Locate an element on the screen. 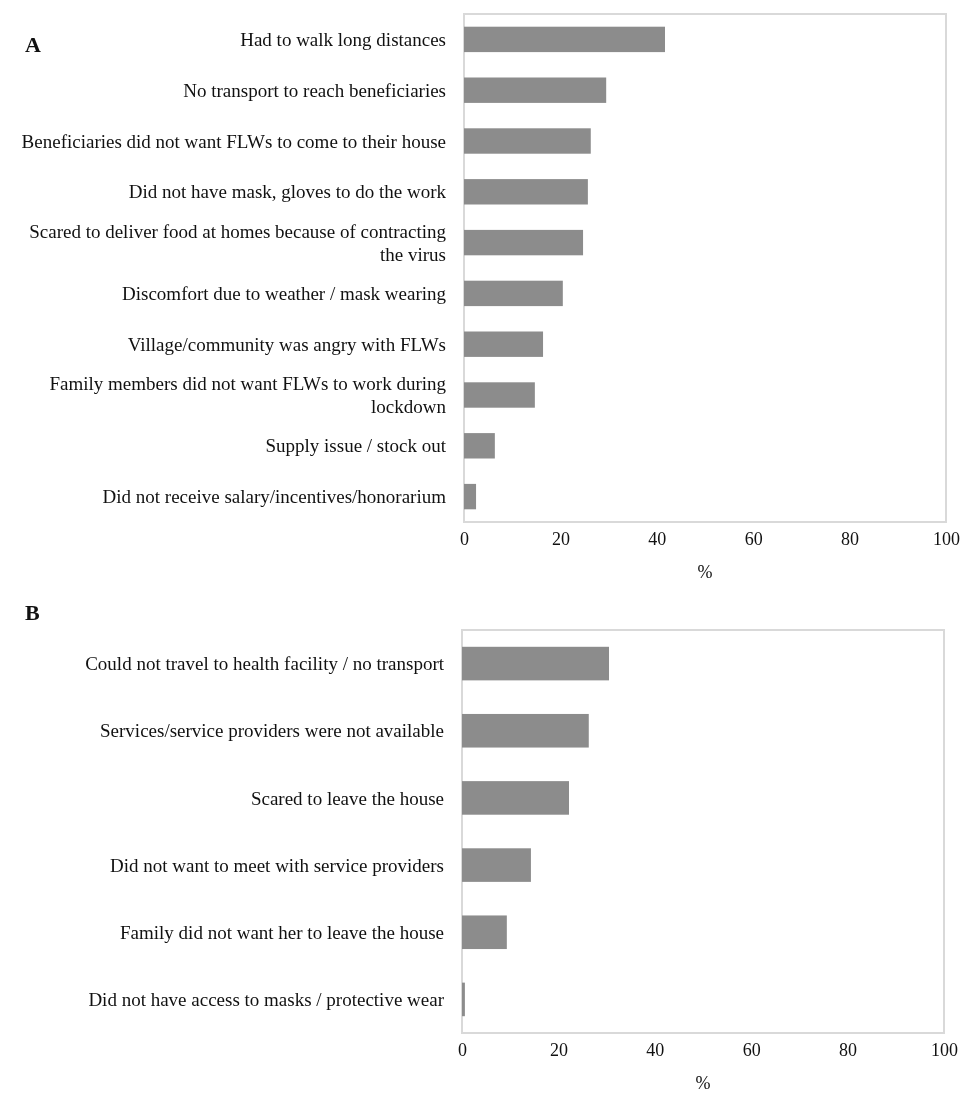 The width and height of the screenshot is (967, 1094). y-tick-label: Village/community was angry with FLWs is located at coordinates (286, 344).